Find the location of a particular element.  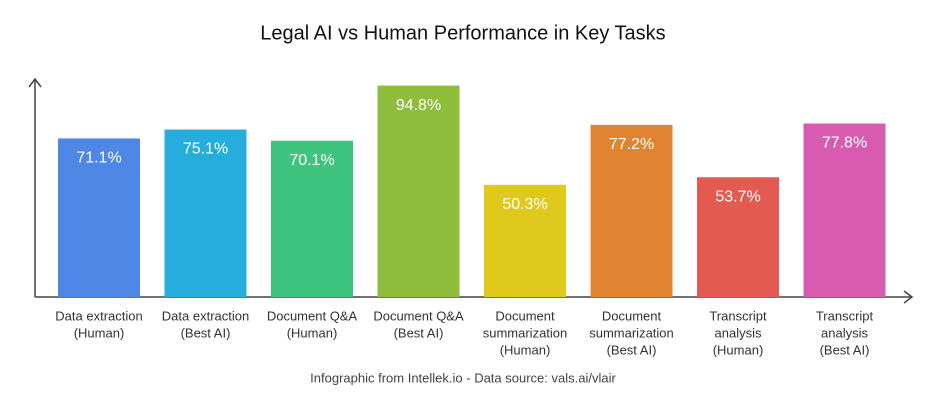

value-label: 77.8% is located at coordinates (844, 143).